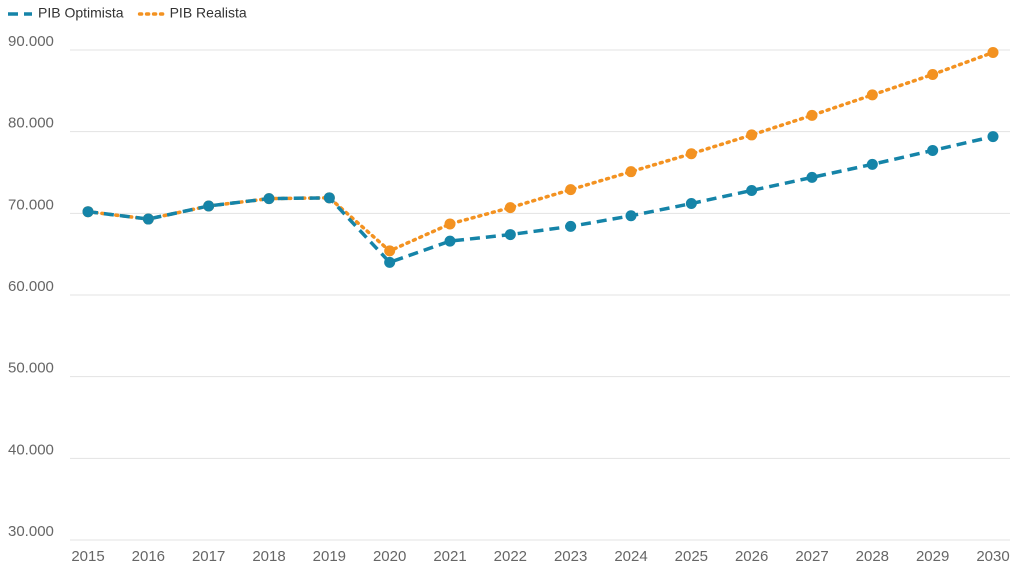  I want to click on y-tick-label: 80.000, so click(31, 123).